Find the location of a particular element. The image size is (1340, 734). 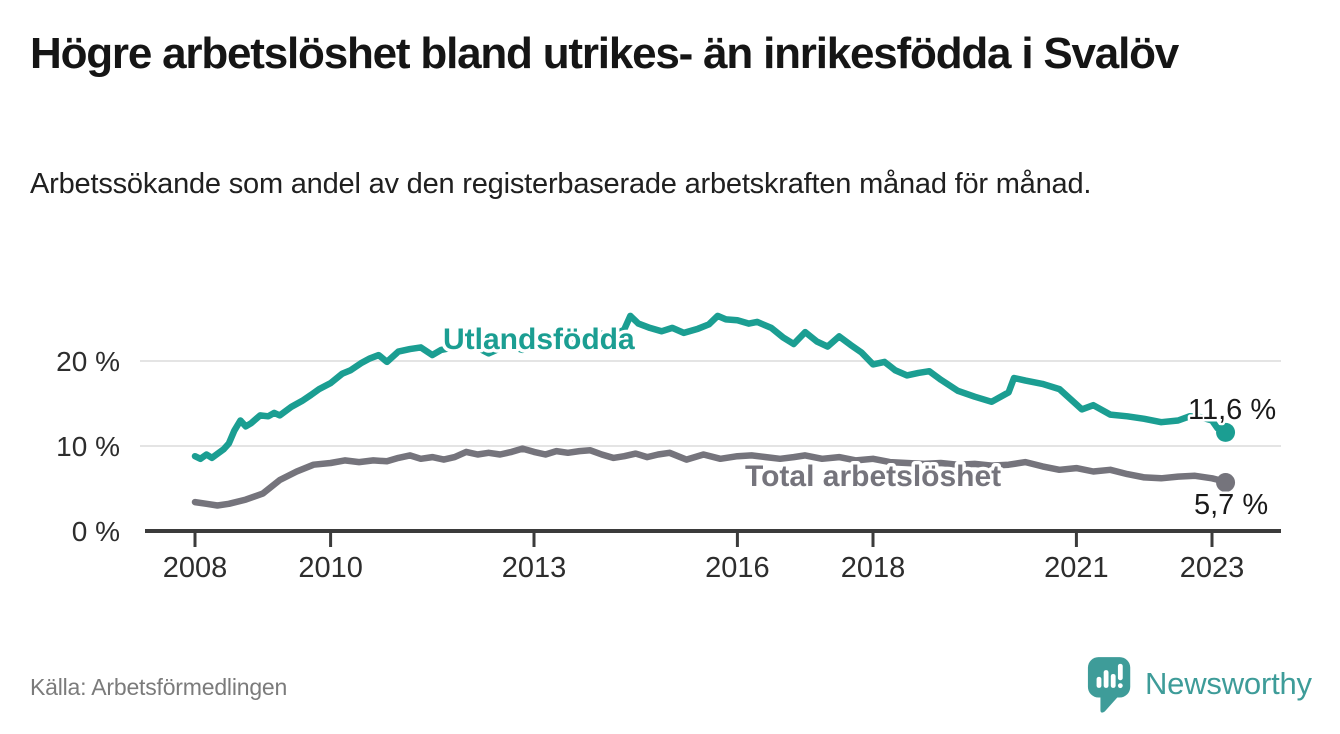

series-label-utlandsfodda: Utlandsfödda is located at coordinates (539, 339).